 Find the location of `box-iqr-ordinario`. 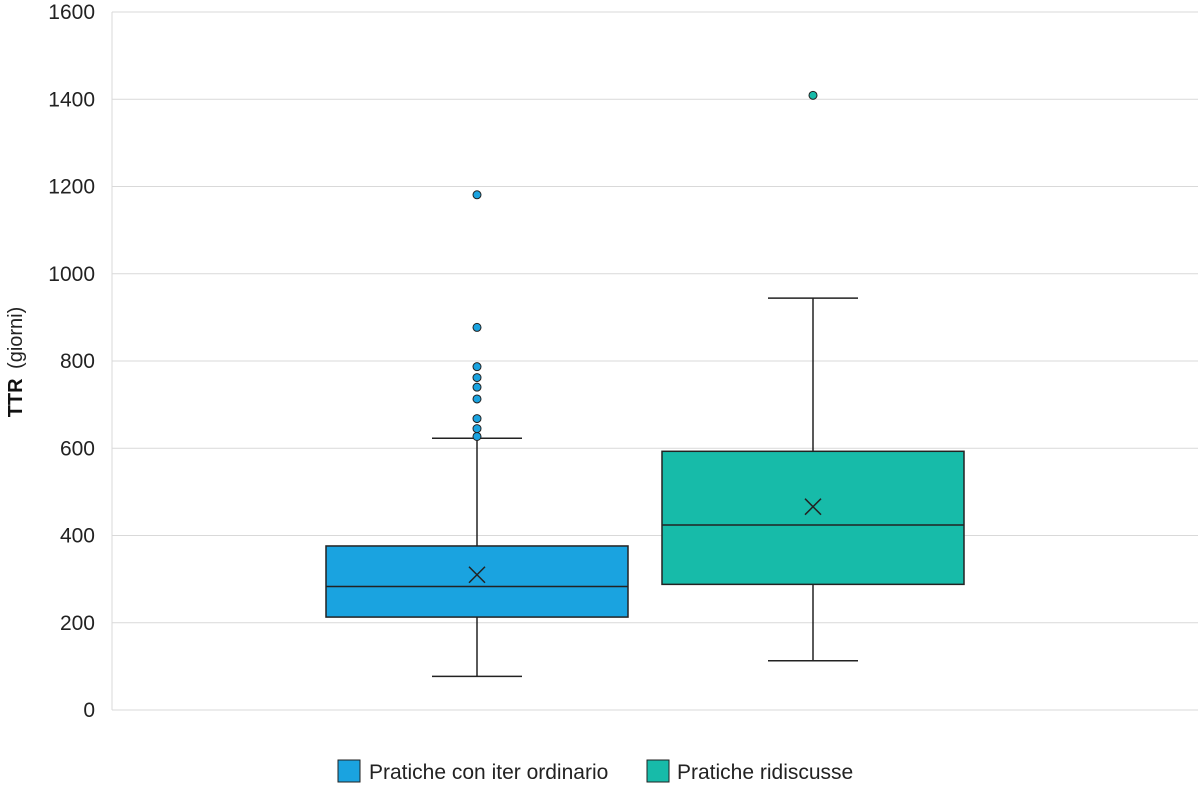

box-iqr-ordinario is located at coordinates (477, 581).